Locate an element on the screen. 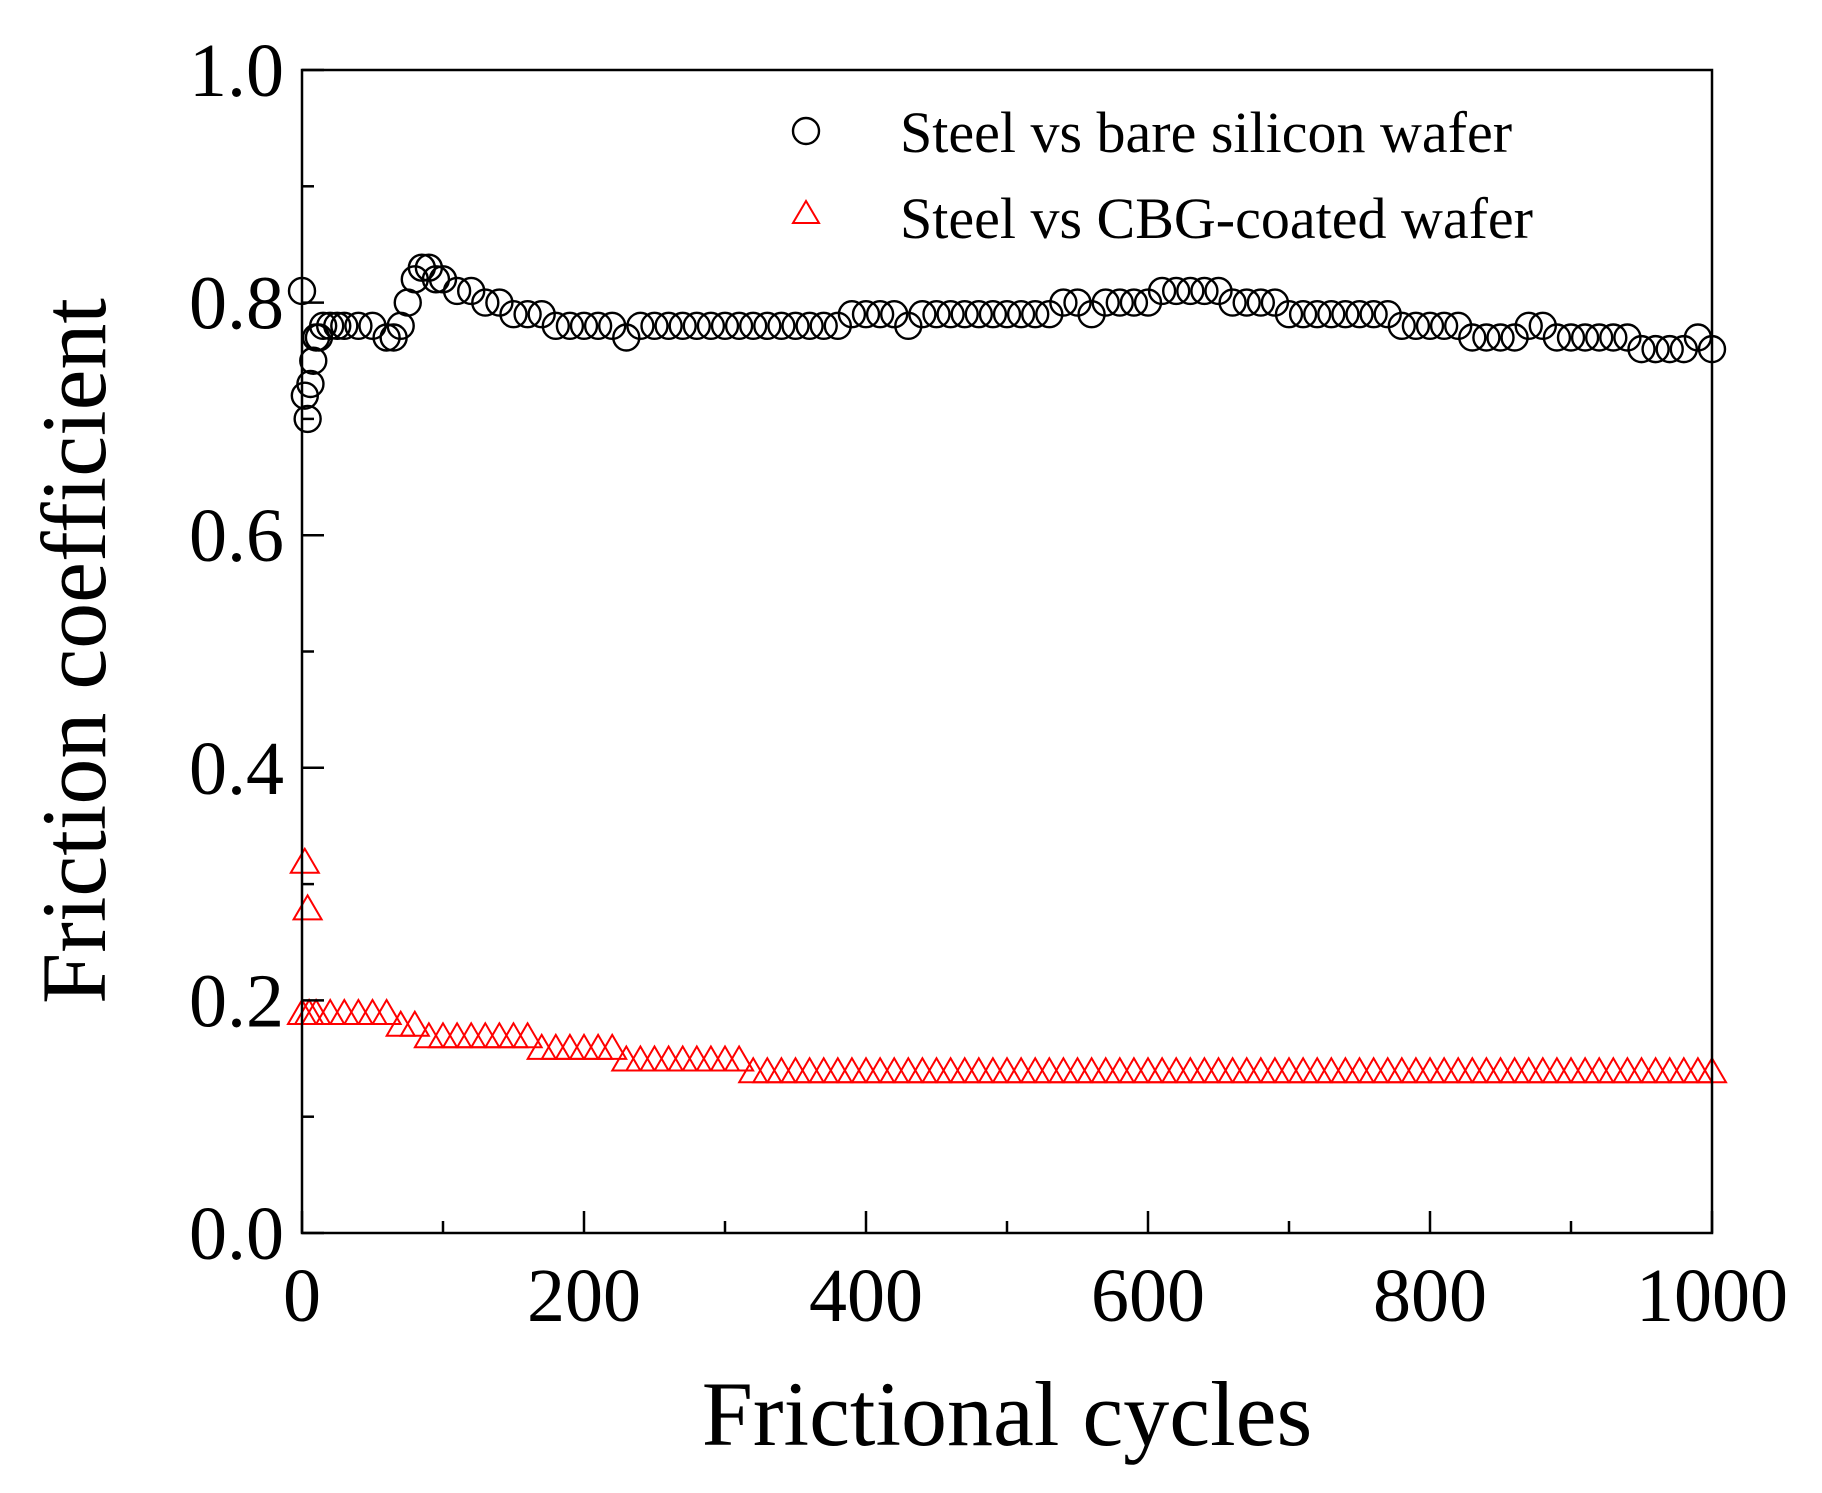 The width and height of the screenshot is (1822, 1493). series-cbg-wafer is located at coordinates (1007, 965).